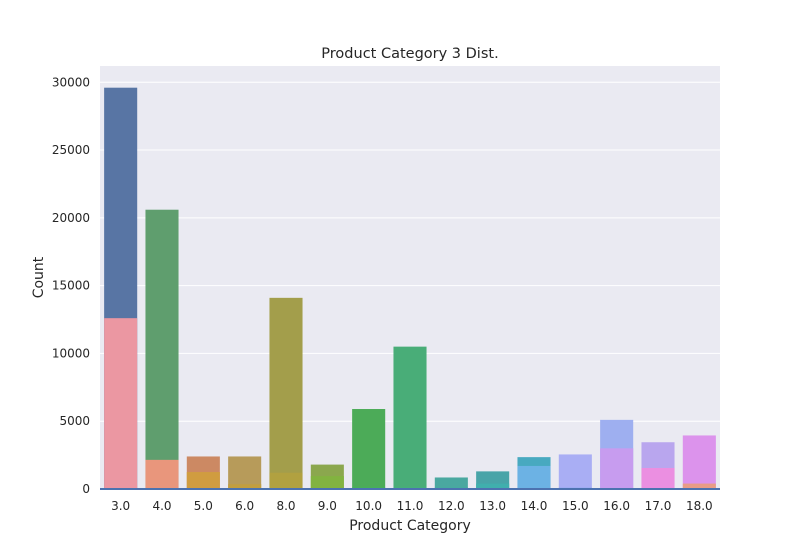  I want to click on bar-series-1-6.0, so click(245, 472).